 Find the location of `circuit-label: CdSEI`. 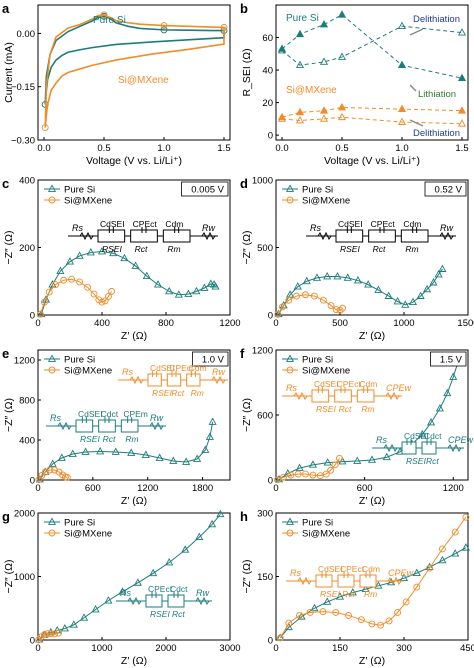

circuit-label: CdSEI is located at coordinates (416, 436).